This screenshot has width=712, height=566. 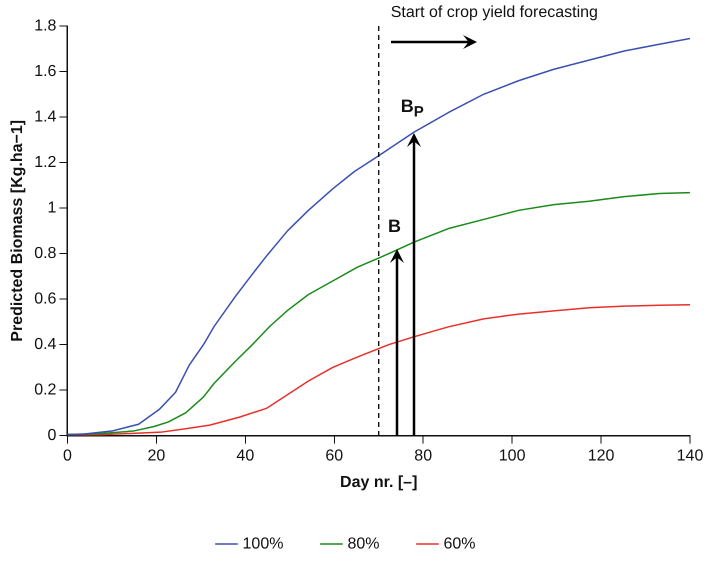 I want to click on x-tick-label: 80, so click(x=423, y=456).